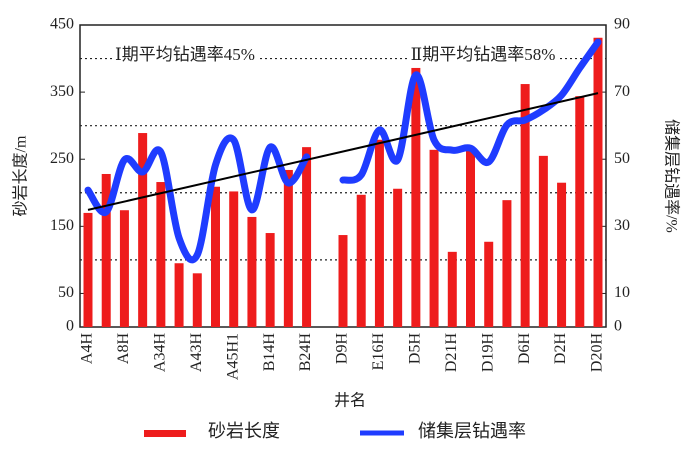 Image resolution: width=700 pixels, height=461 pixels. I want to click on y2-tick-label: 90, so click(622, 24).